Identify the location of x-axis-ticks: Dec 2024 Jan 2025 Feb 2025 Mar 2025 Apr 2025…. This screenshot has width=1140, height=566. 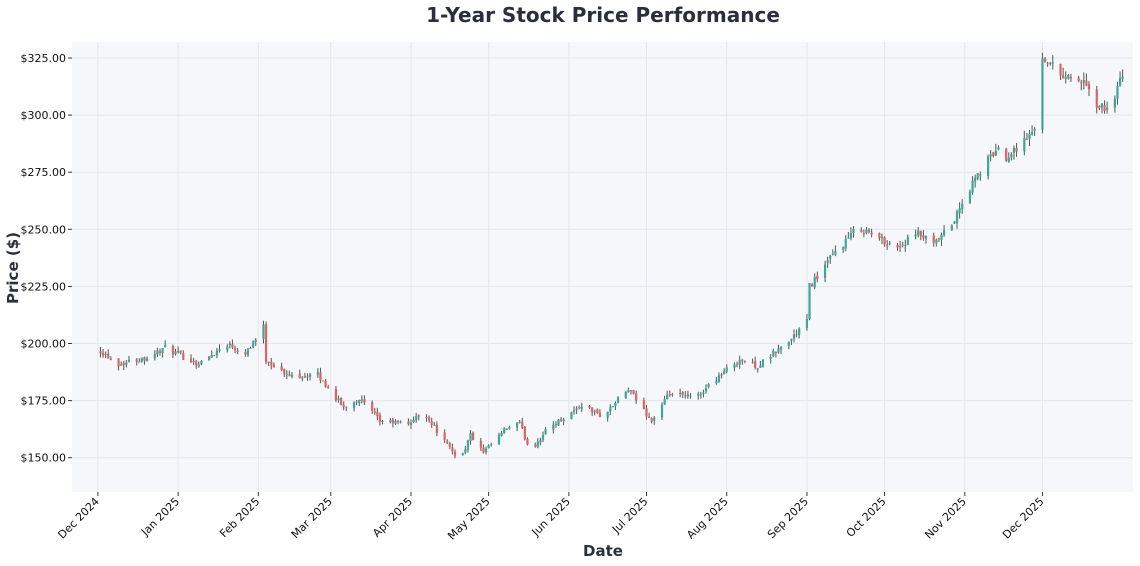
(551, 517).